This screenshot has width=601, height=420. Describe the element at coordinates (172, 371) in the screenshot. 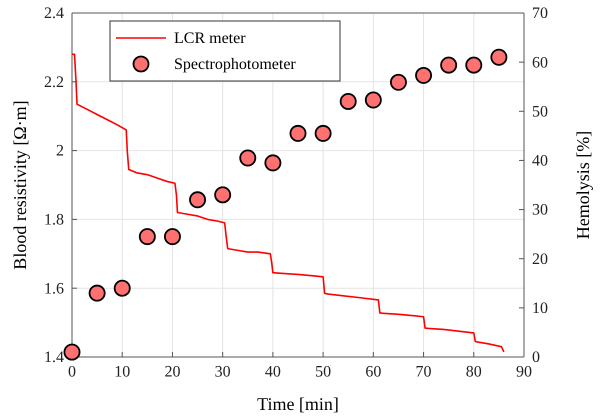

I see `x-tick-label: 20` at that location.